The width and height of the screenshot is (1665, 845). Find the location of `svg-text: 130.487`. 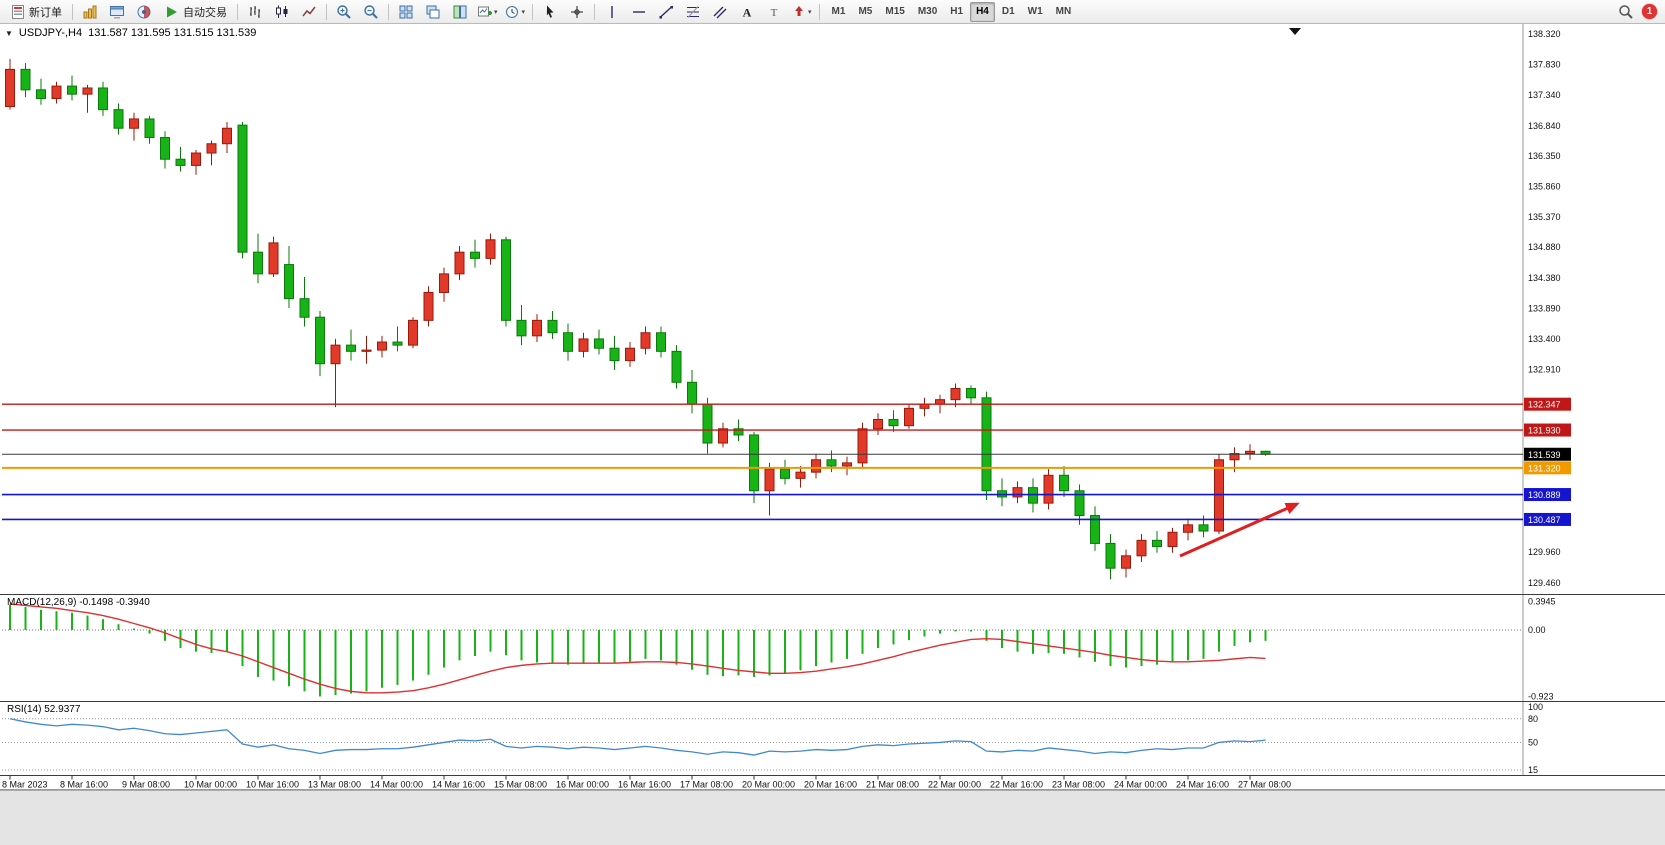

svg-text: 130.487 is located at coordinates (1544, 520).